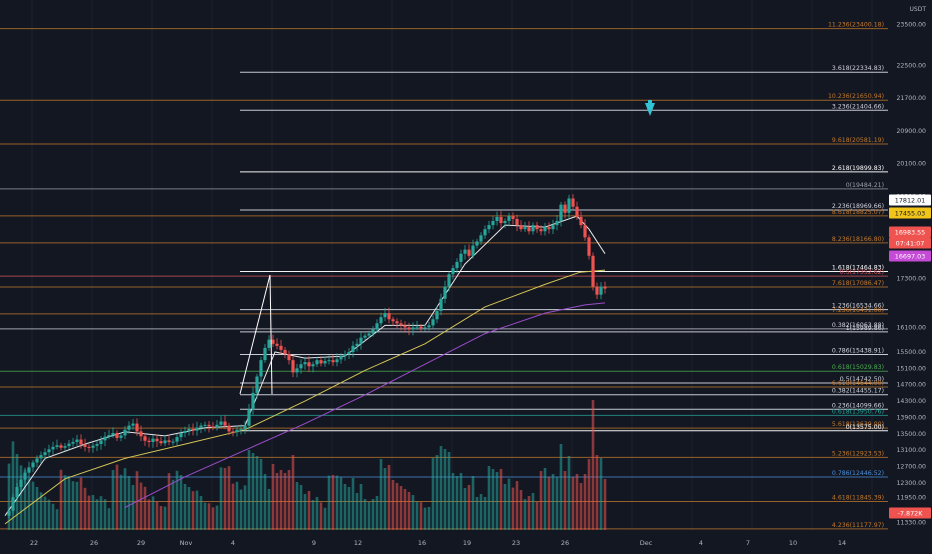  I want to click on fib-level-label: 0(19484.21), so click(865, 185).